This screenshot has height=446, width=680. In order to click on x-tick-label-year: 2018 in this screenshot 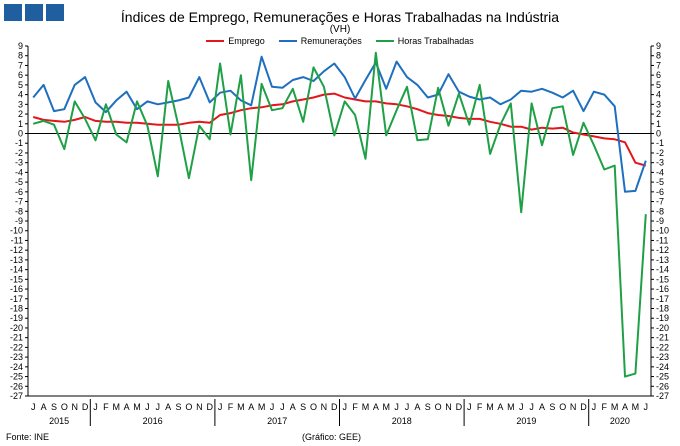, I will do `click(402, 421)`.